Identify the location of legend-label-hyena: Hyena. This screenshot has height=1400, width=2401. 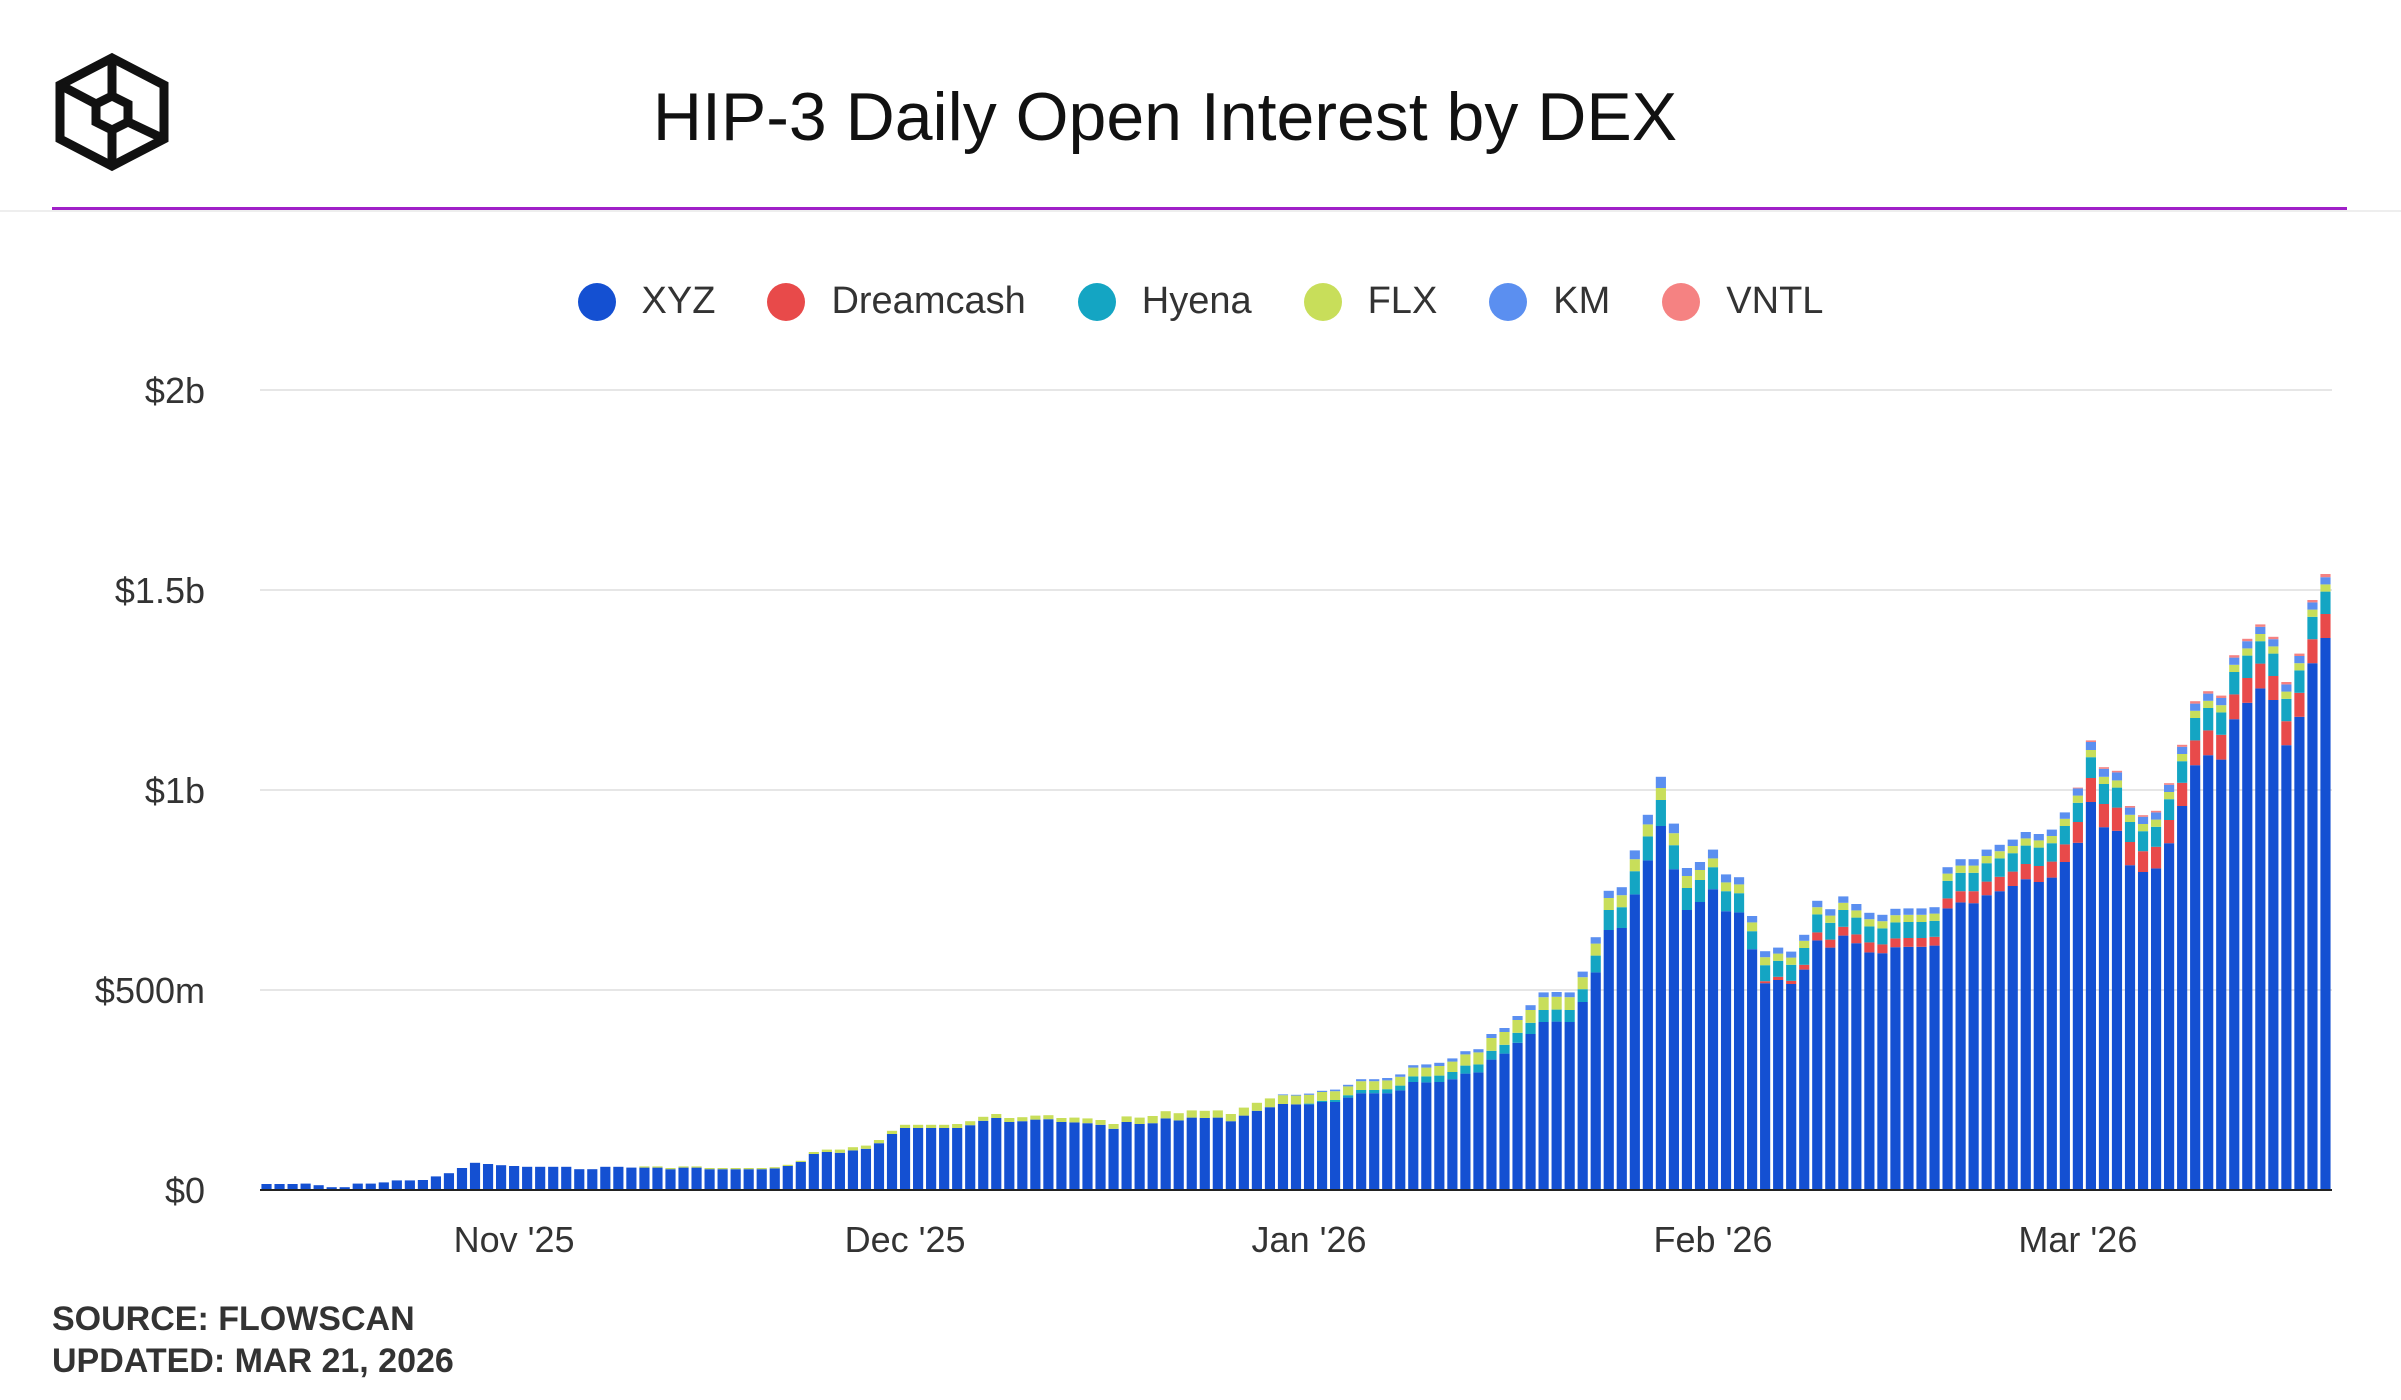
(1196, 301).